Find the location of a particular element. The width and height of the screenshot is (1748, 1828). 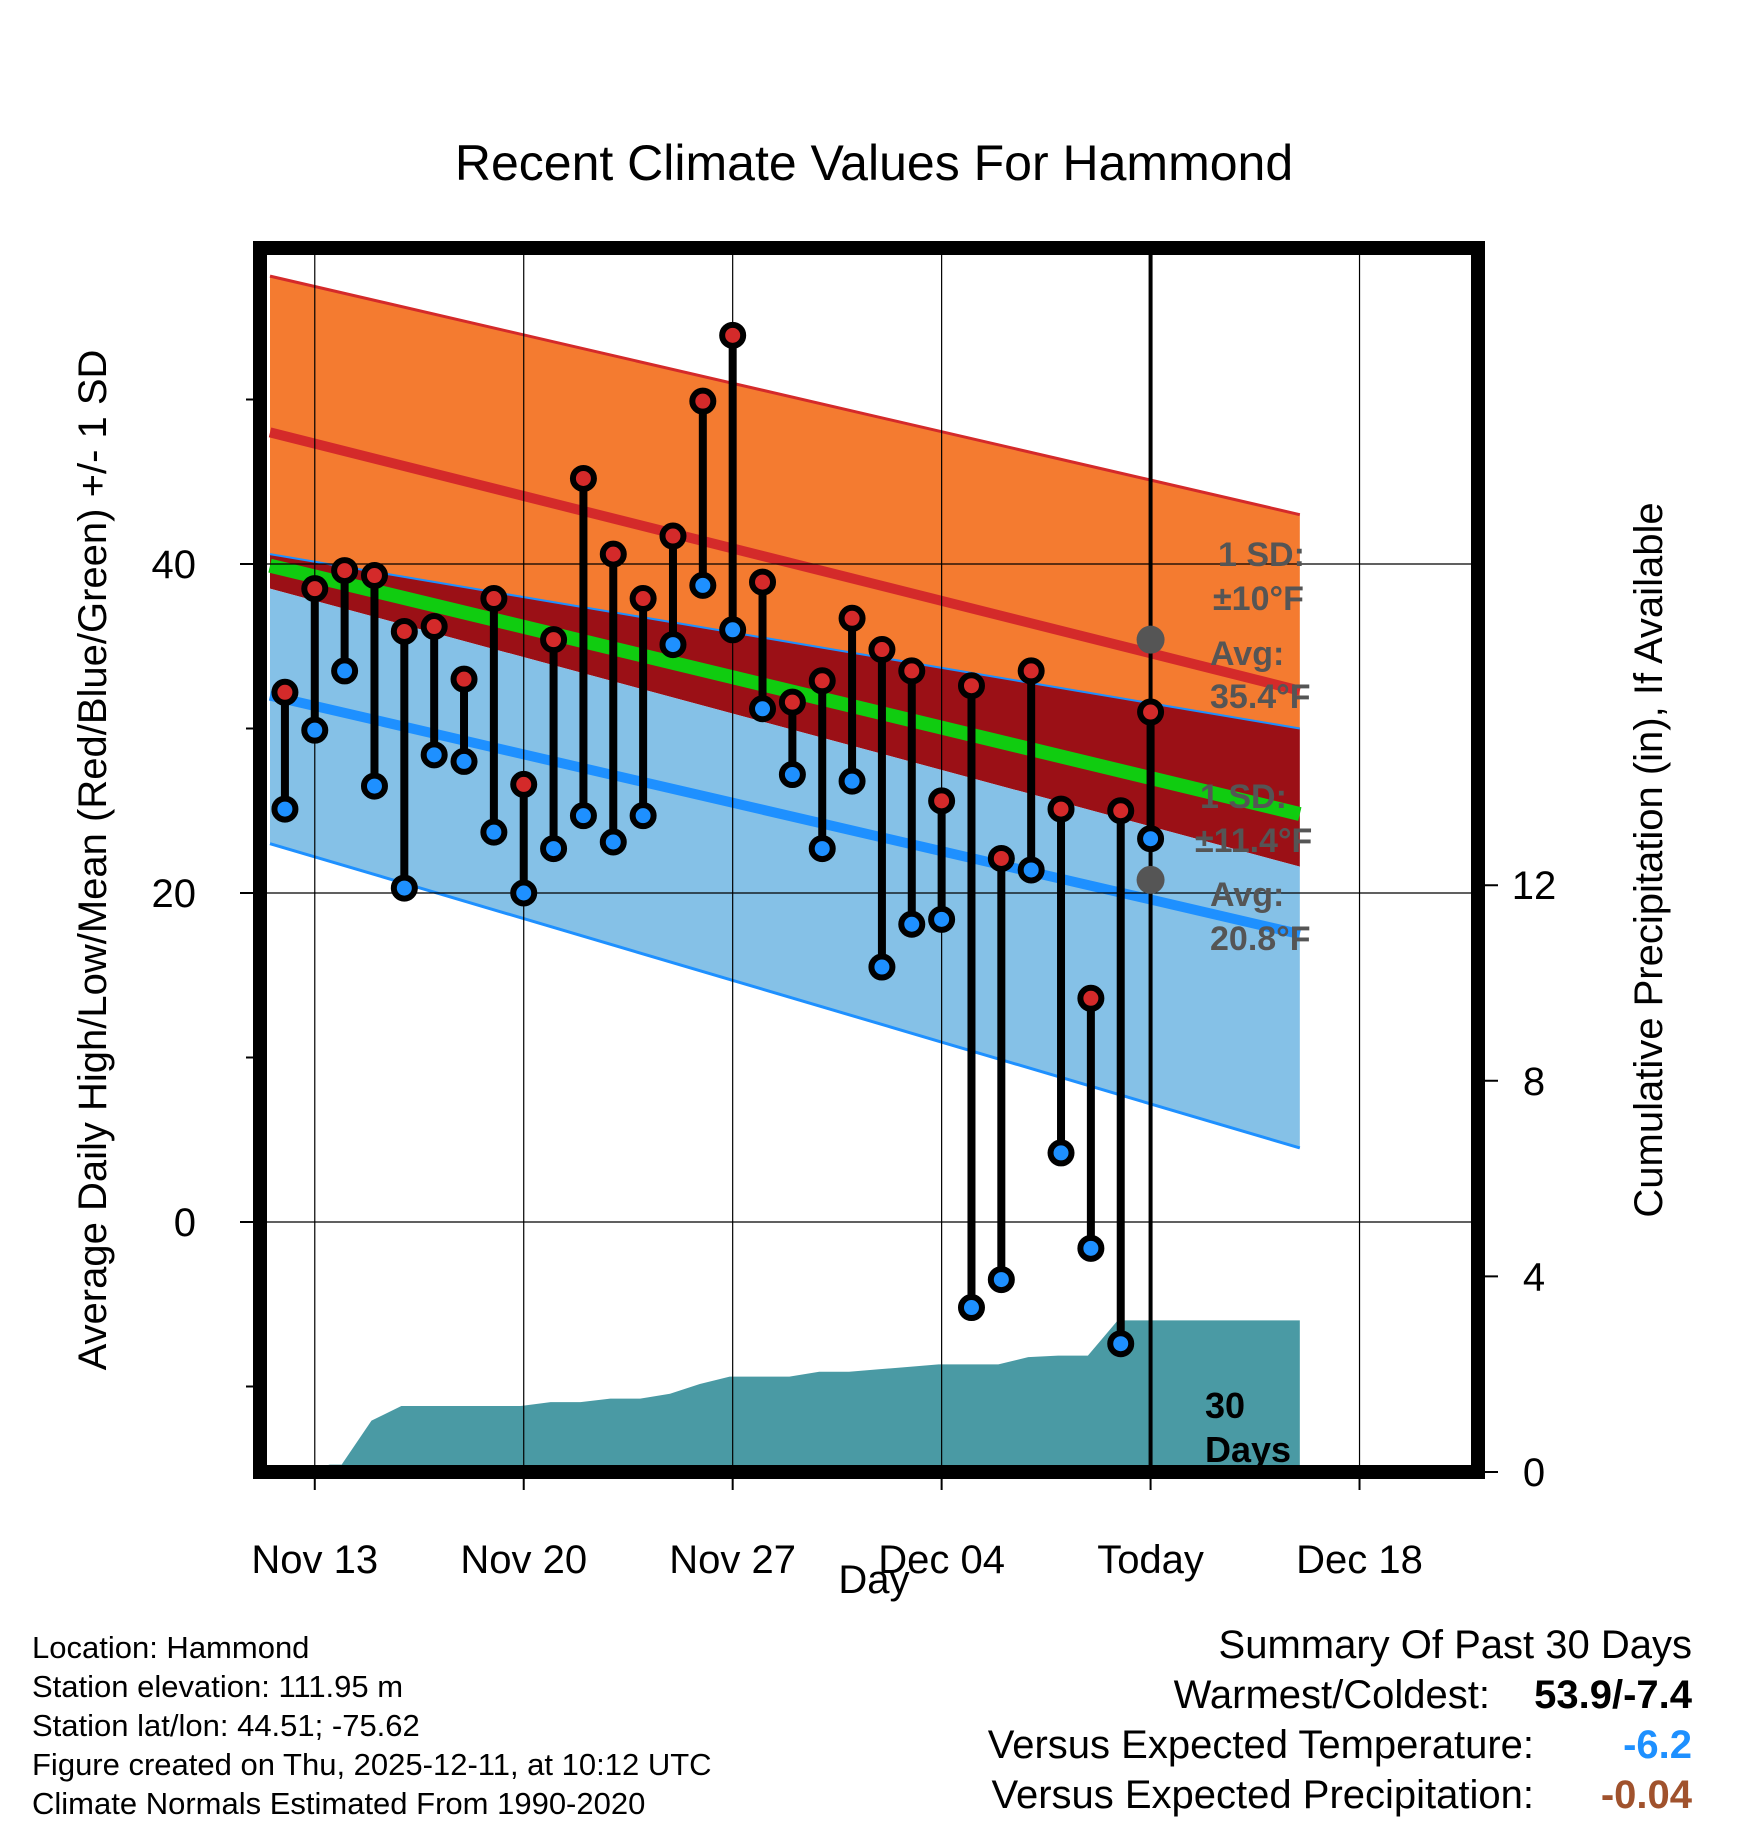

high-avg-value: 35.4°F is located at coordinates (1260, 697).